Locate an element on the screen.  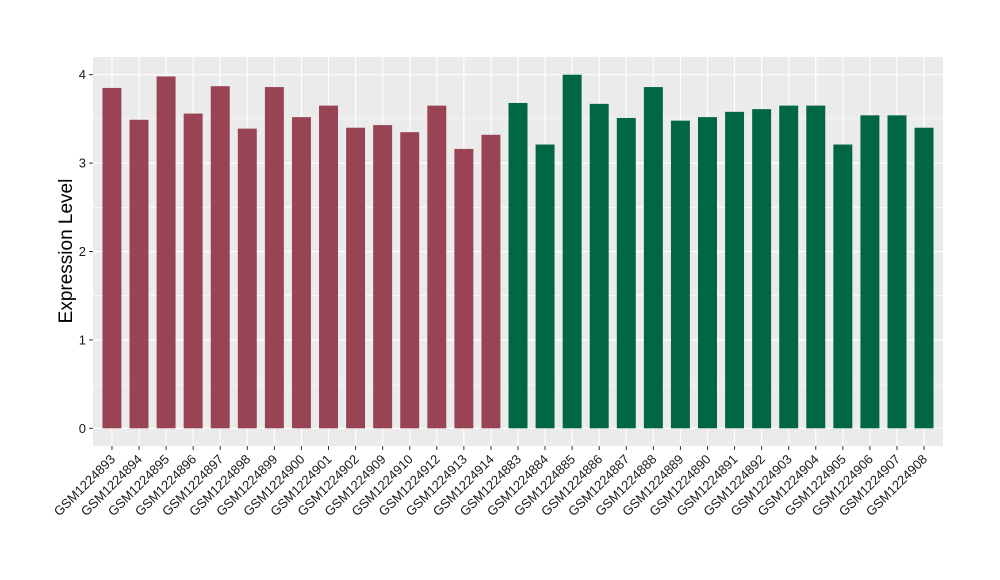
y-tick-label: 3 is located at coordinates (82, 163).